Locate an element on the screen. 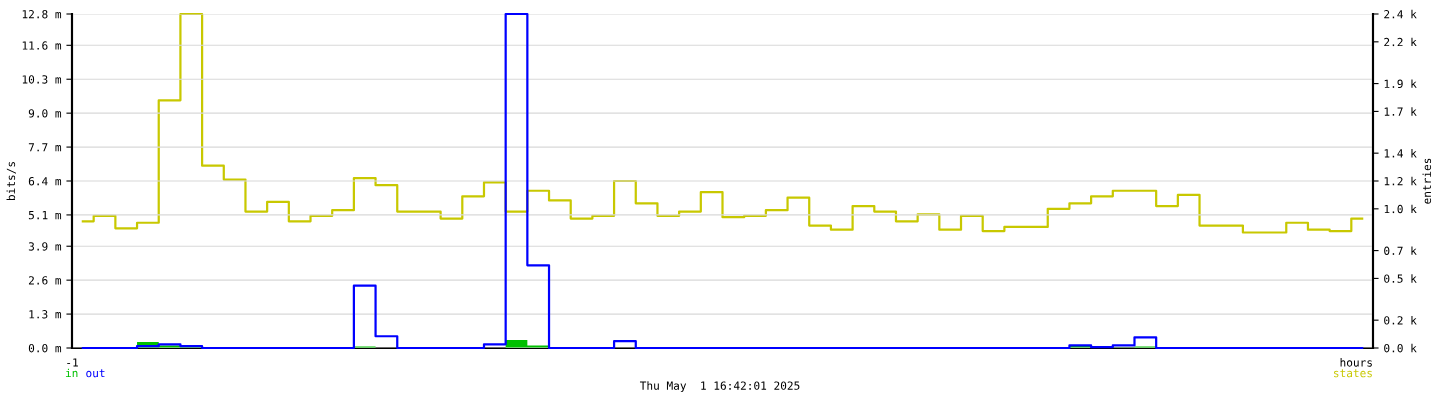 This screenshot has height=400, width=1440. y2-tick-label: 0.5 k is located at coordinates (1400, 278).